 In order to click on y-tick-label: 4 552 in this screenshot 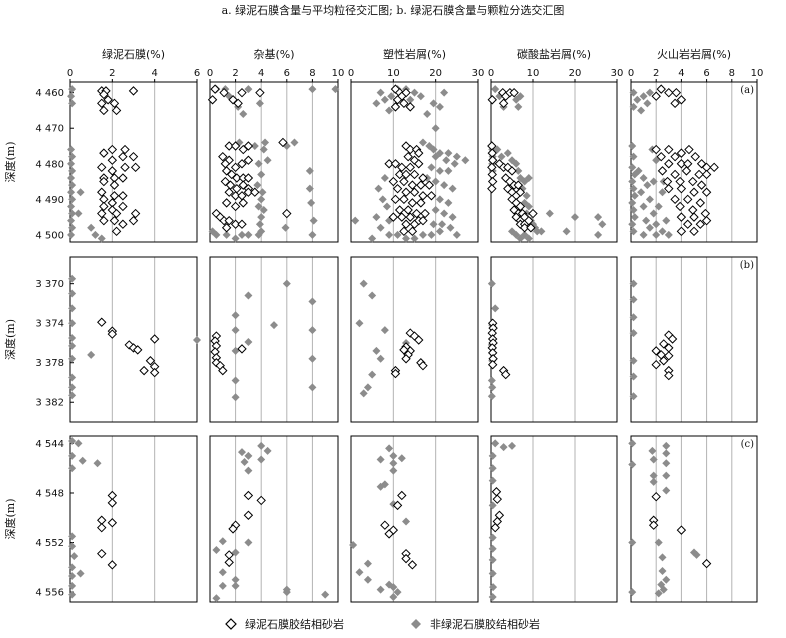, I will do `click(49, 543)`.